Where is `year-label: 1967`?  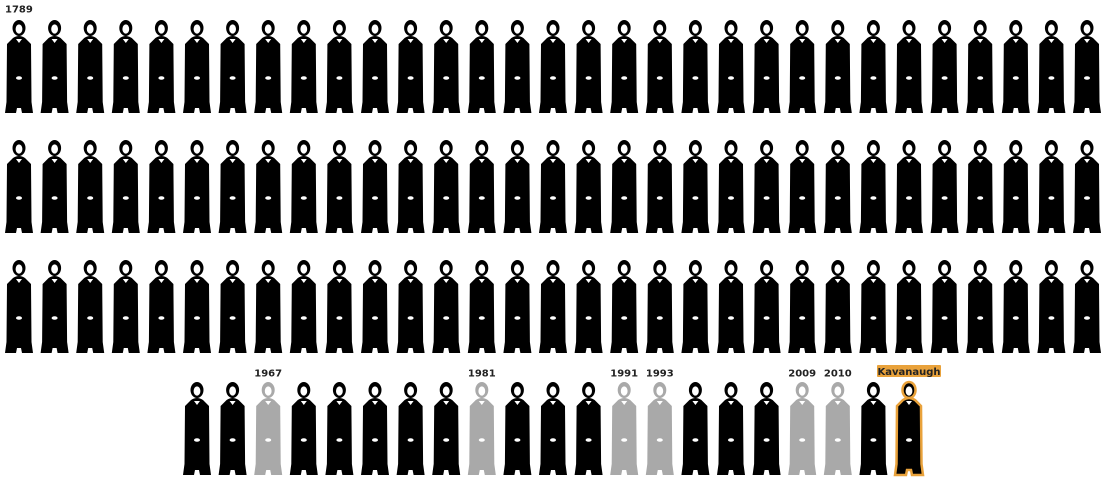 year-label: 1967 is located at coordinates (268, 374).